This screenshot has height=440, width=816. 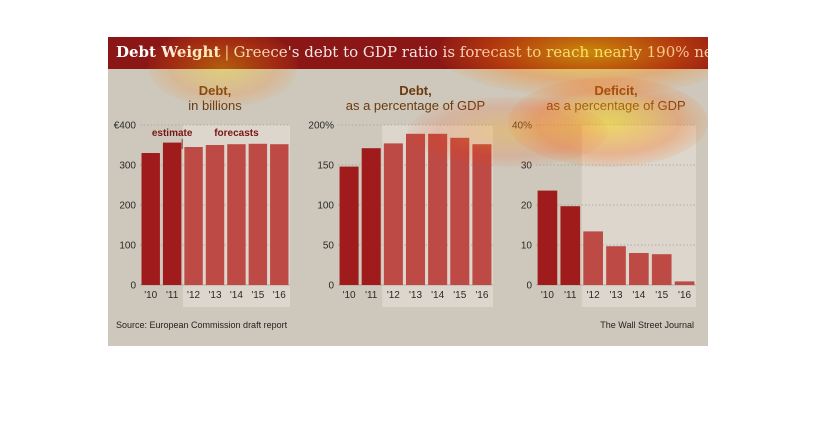 I want to click on chart-title-line2: in billions, so click(x=215, y=105).